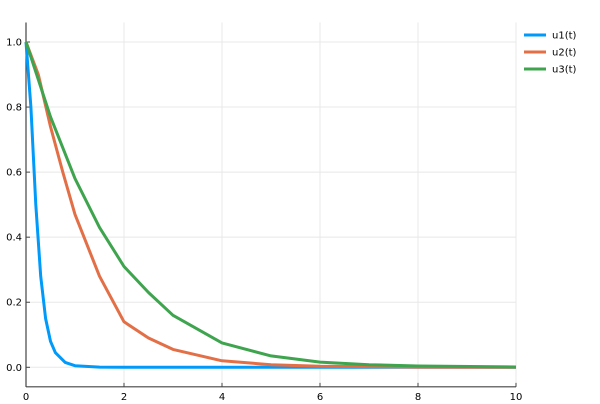 The height and width of the screenshot is (404, 600). I want to click on x-tick-label: 0, so click(26, 396).